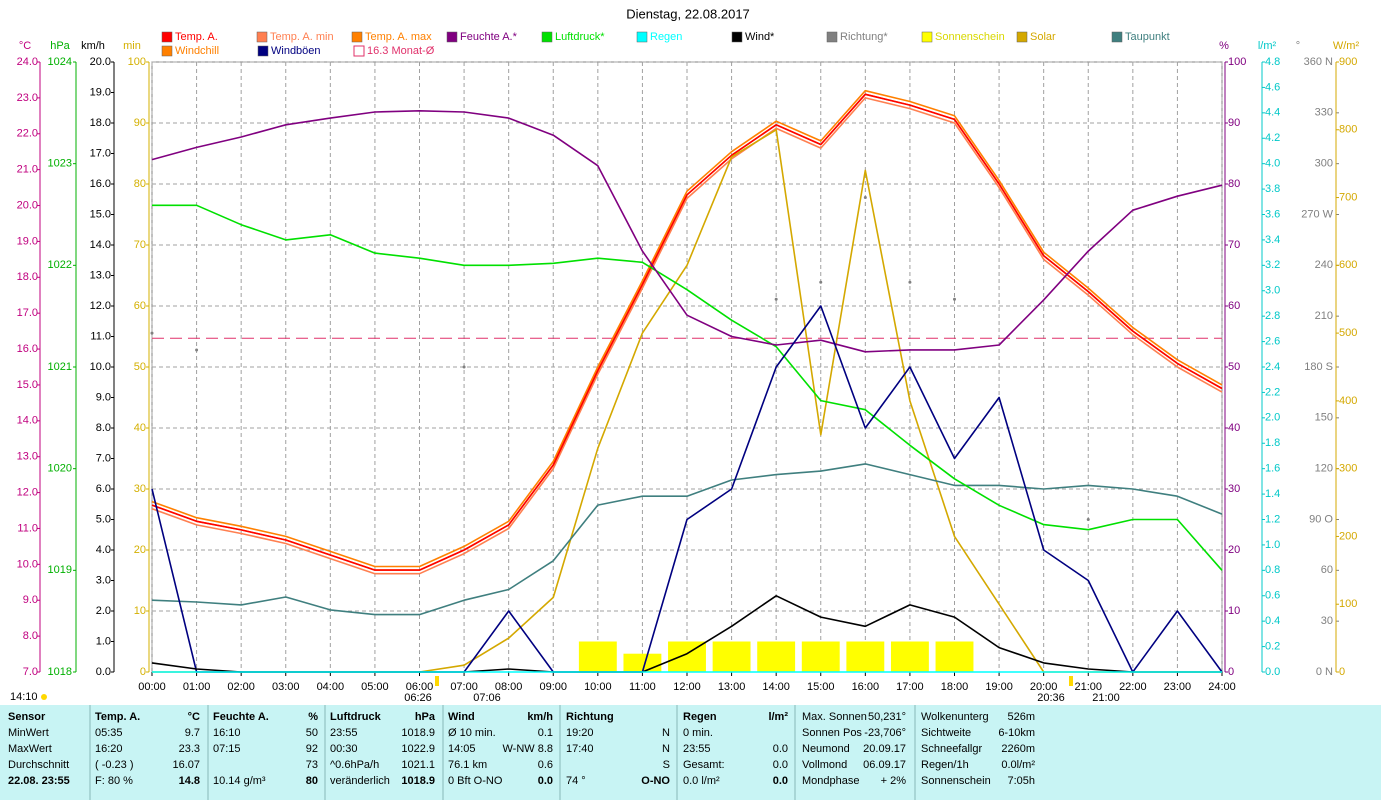  What do you see at coordinates (597, 656) in the screenshot?
I see `sunshine-bar` at bounding box center [597, 656].